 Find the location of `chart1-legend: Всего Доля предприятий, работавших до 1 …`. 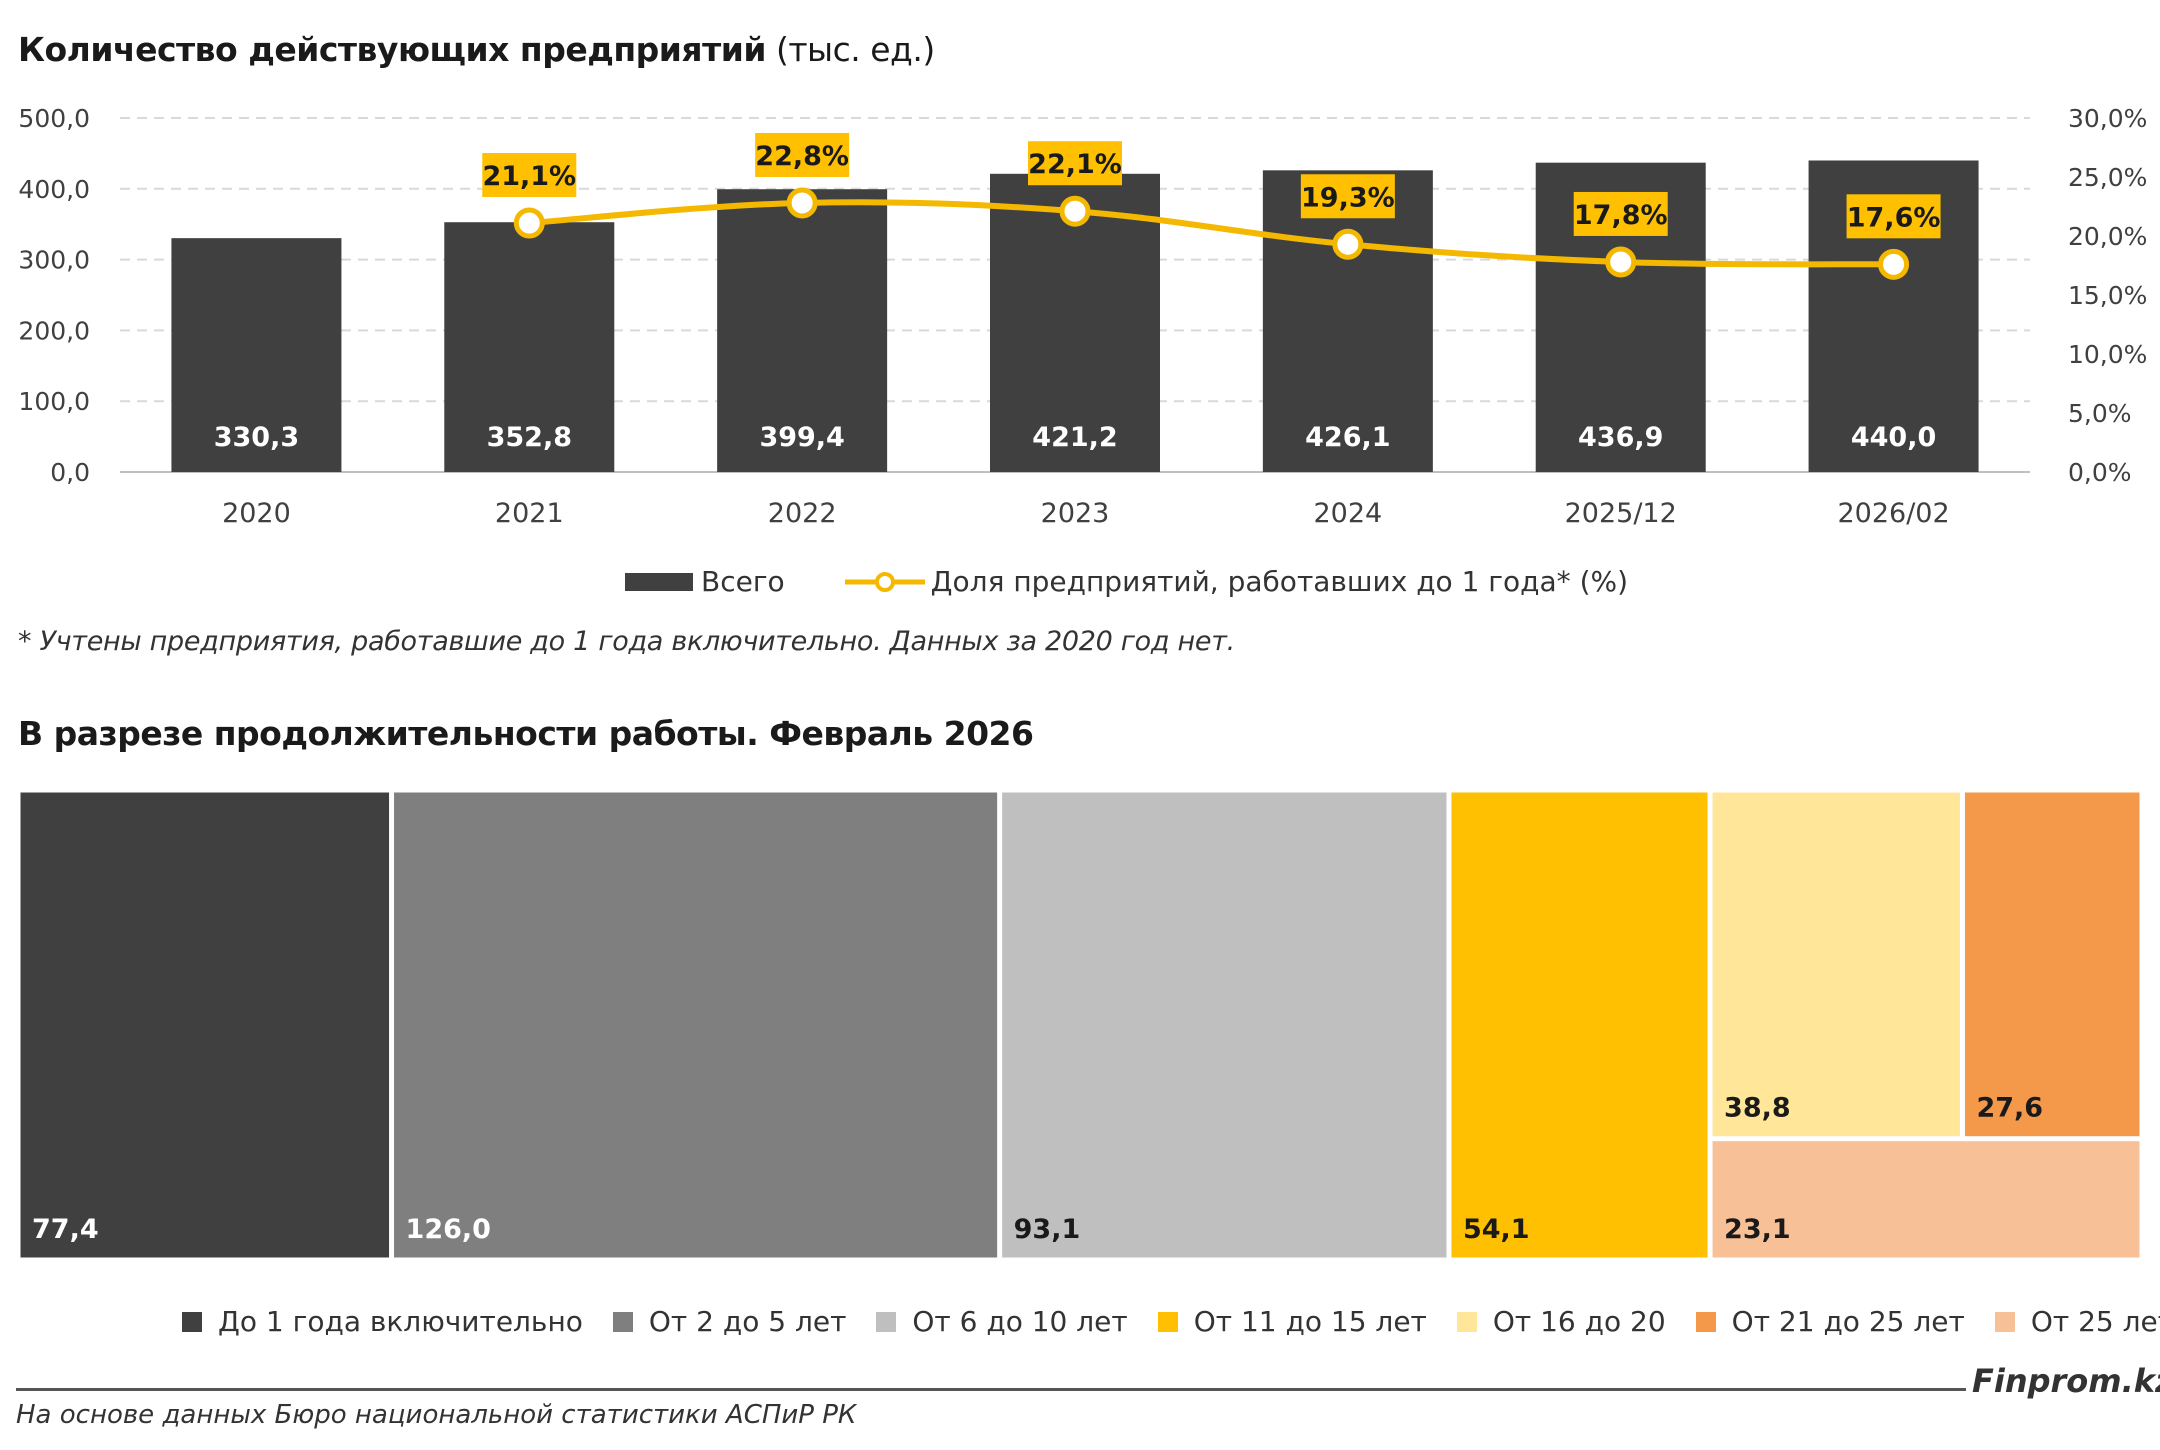

chart1-legend: Всего Доля предприятий, работавших до 1 … is located at coordinates (1126, 581).